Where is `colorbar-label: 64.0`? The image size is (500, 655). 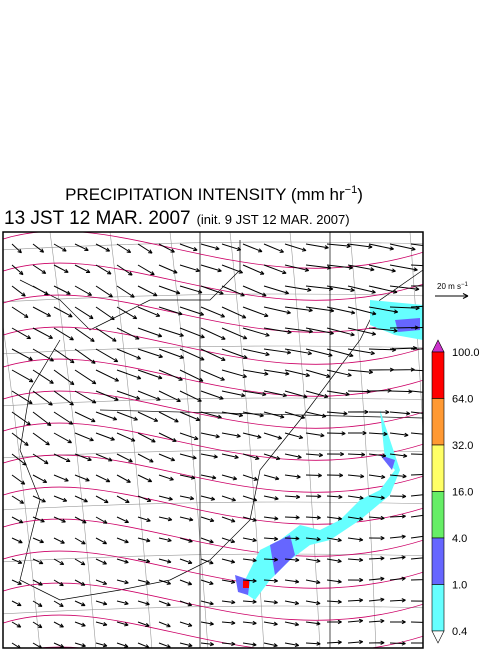 colorbar-label: 64.0 is located at coordinates (462, 400).